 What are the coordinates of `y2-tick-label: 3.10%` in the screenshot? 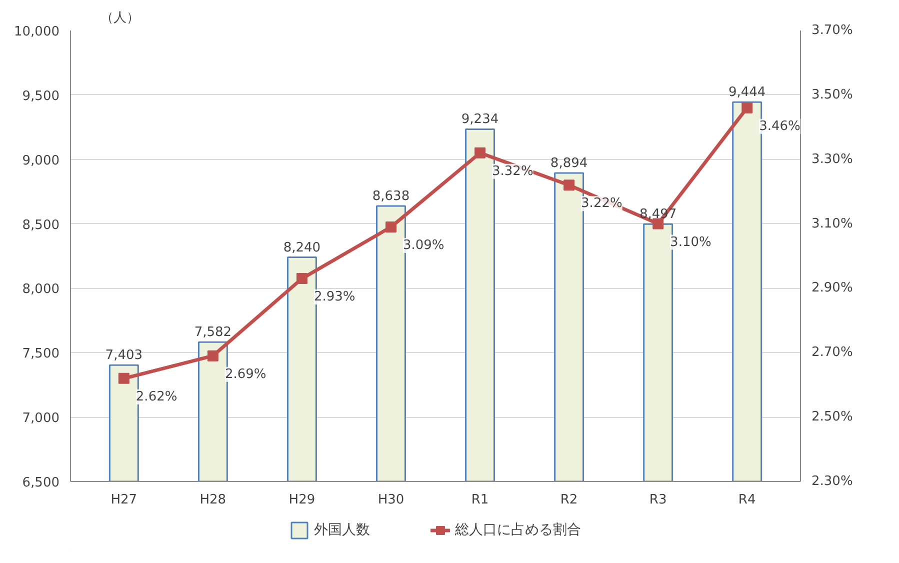 It's located at (832, 224).